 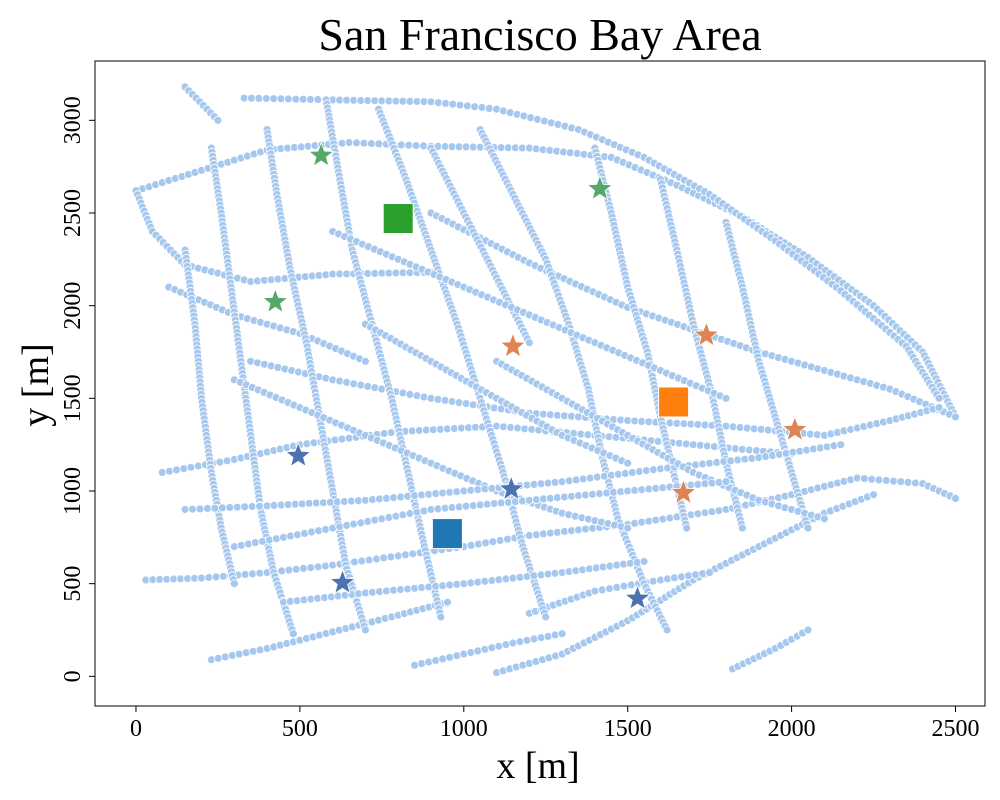 What do you see at coordinates (554, 724) in the screenshot?
I see `x-axis: 0 500 1000 1500 2000 2500` at bounding box center [554, 724].